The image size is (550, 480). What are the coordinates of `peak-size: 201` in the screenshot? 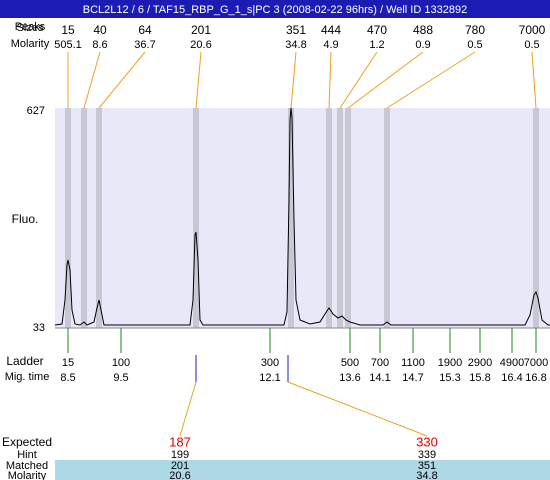 It's located at (201, 30).